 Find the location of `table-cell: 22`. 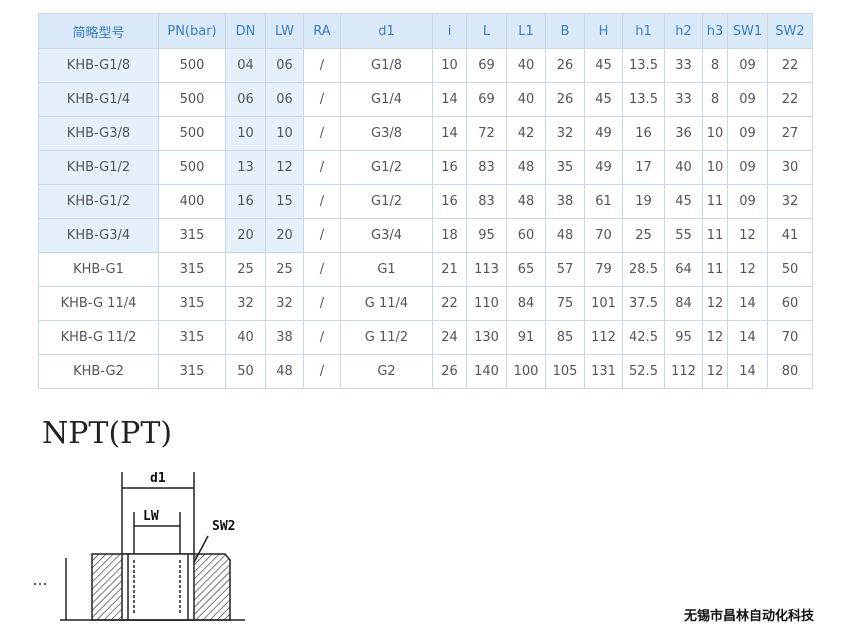

table-cell: 22 is located at coordinates (449, 303).